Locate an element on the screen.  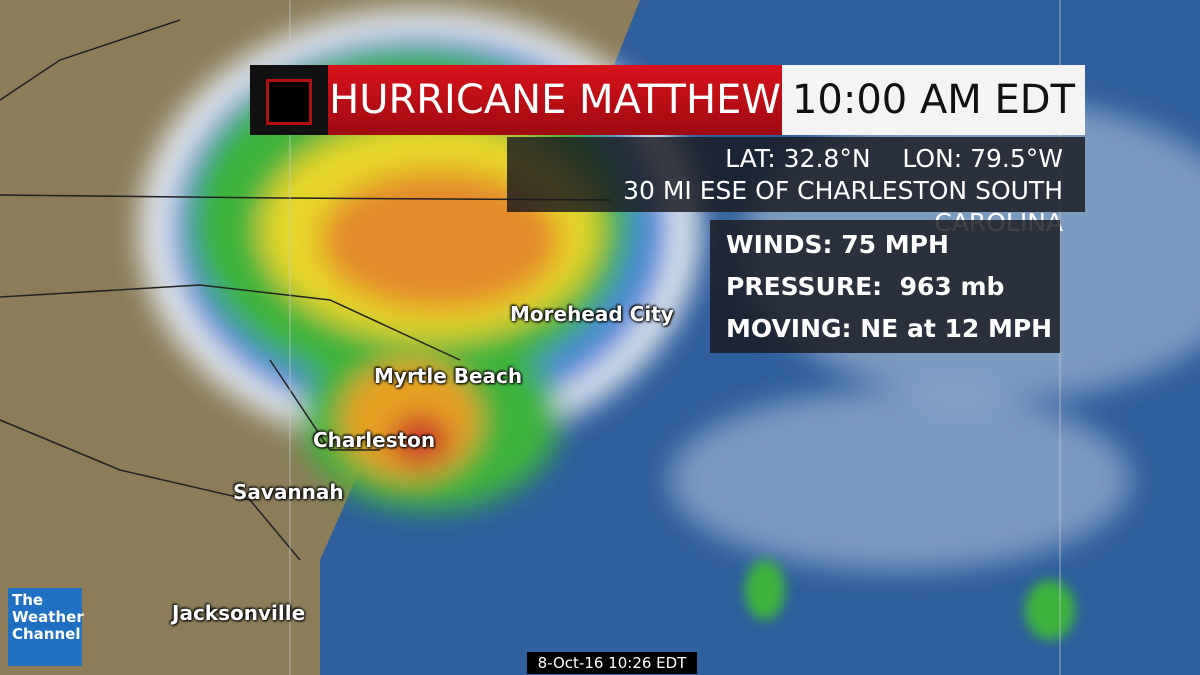
logo-text: Weather is located at coordinates (48, 617).